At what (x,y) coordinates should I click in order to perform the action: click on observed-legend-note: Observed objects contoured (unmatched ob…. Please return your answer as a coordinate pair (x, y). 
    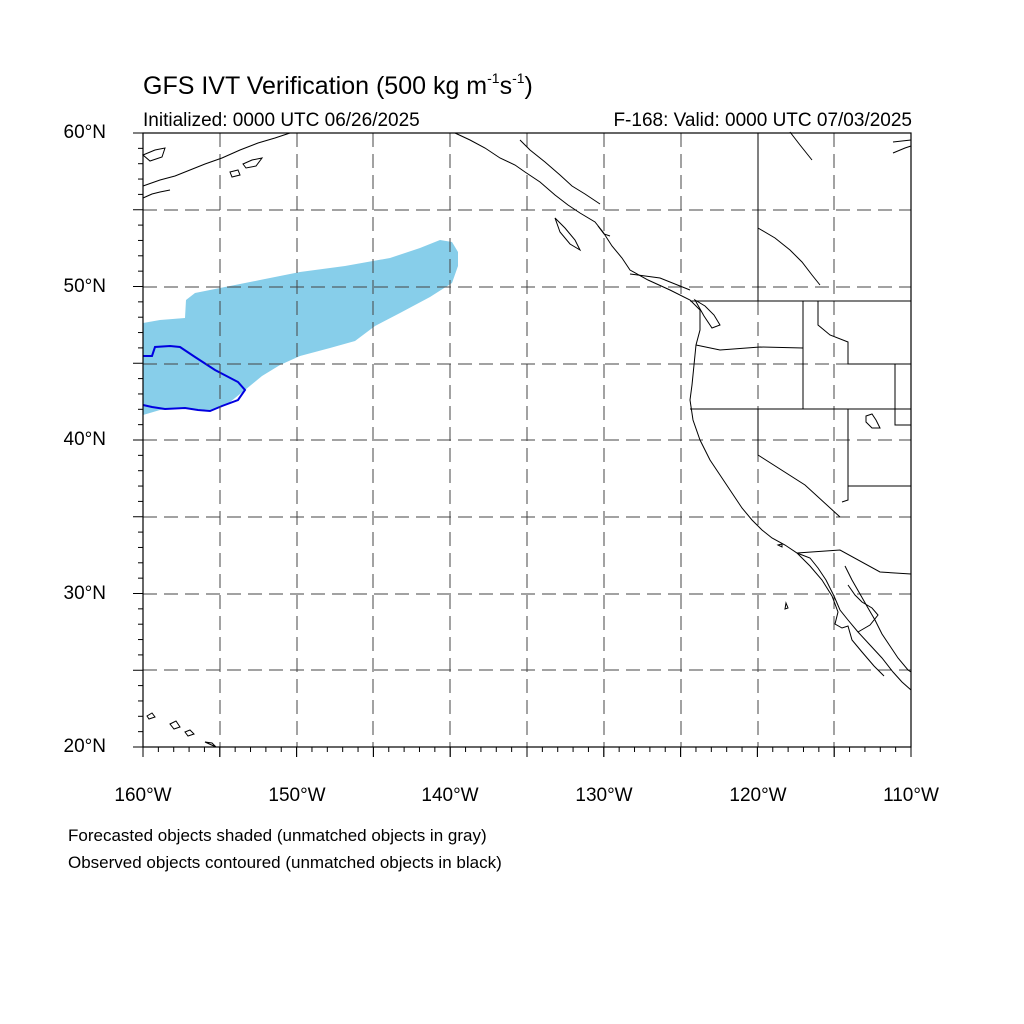
    Looking at the image, I should click on (285, 862).